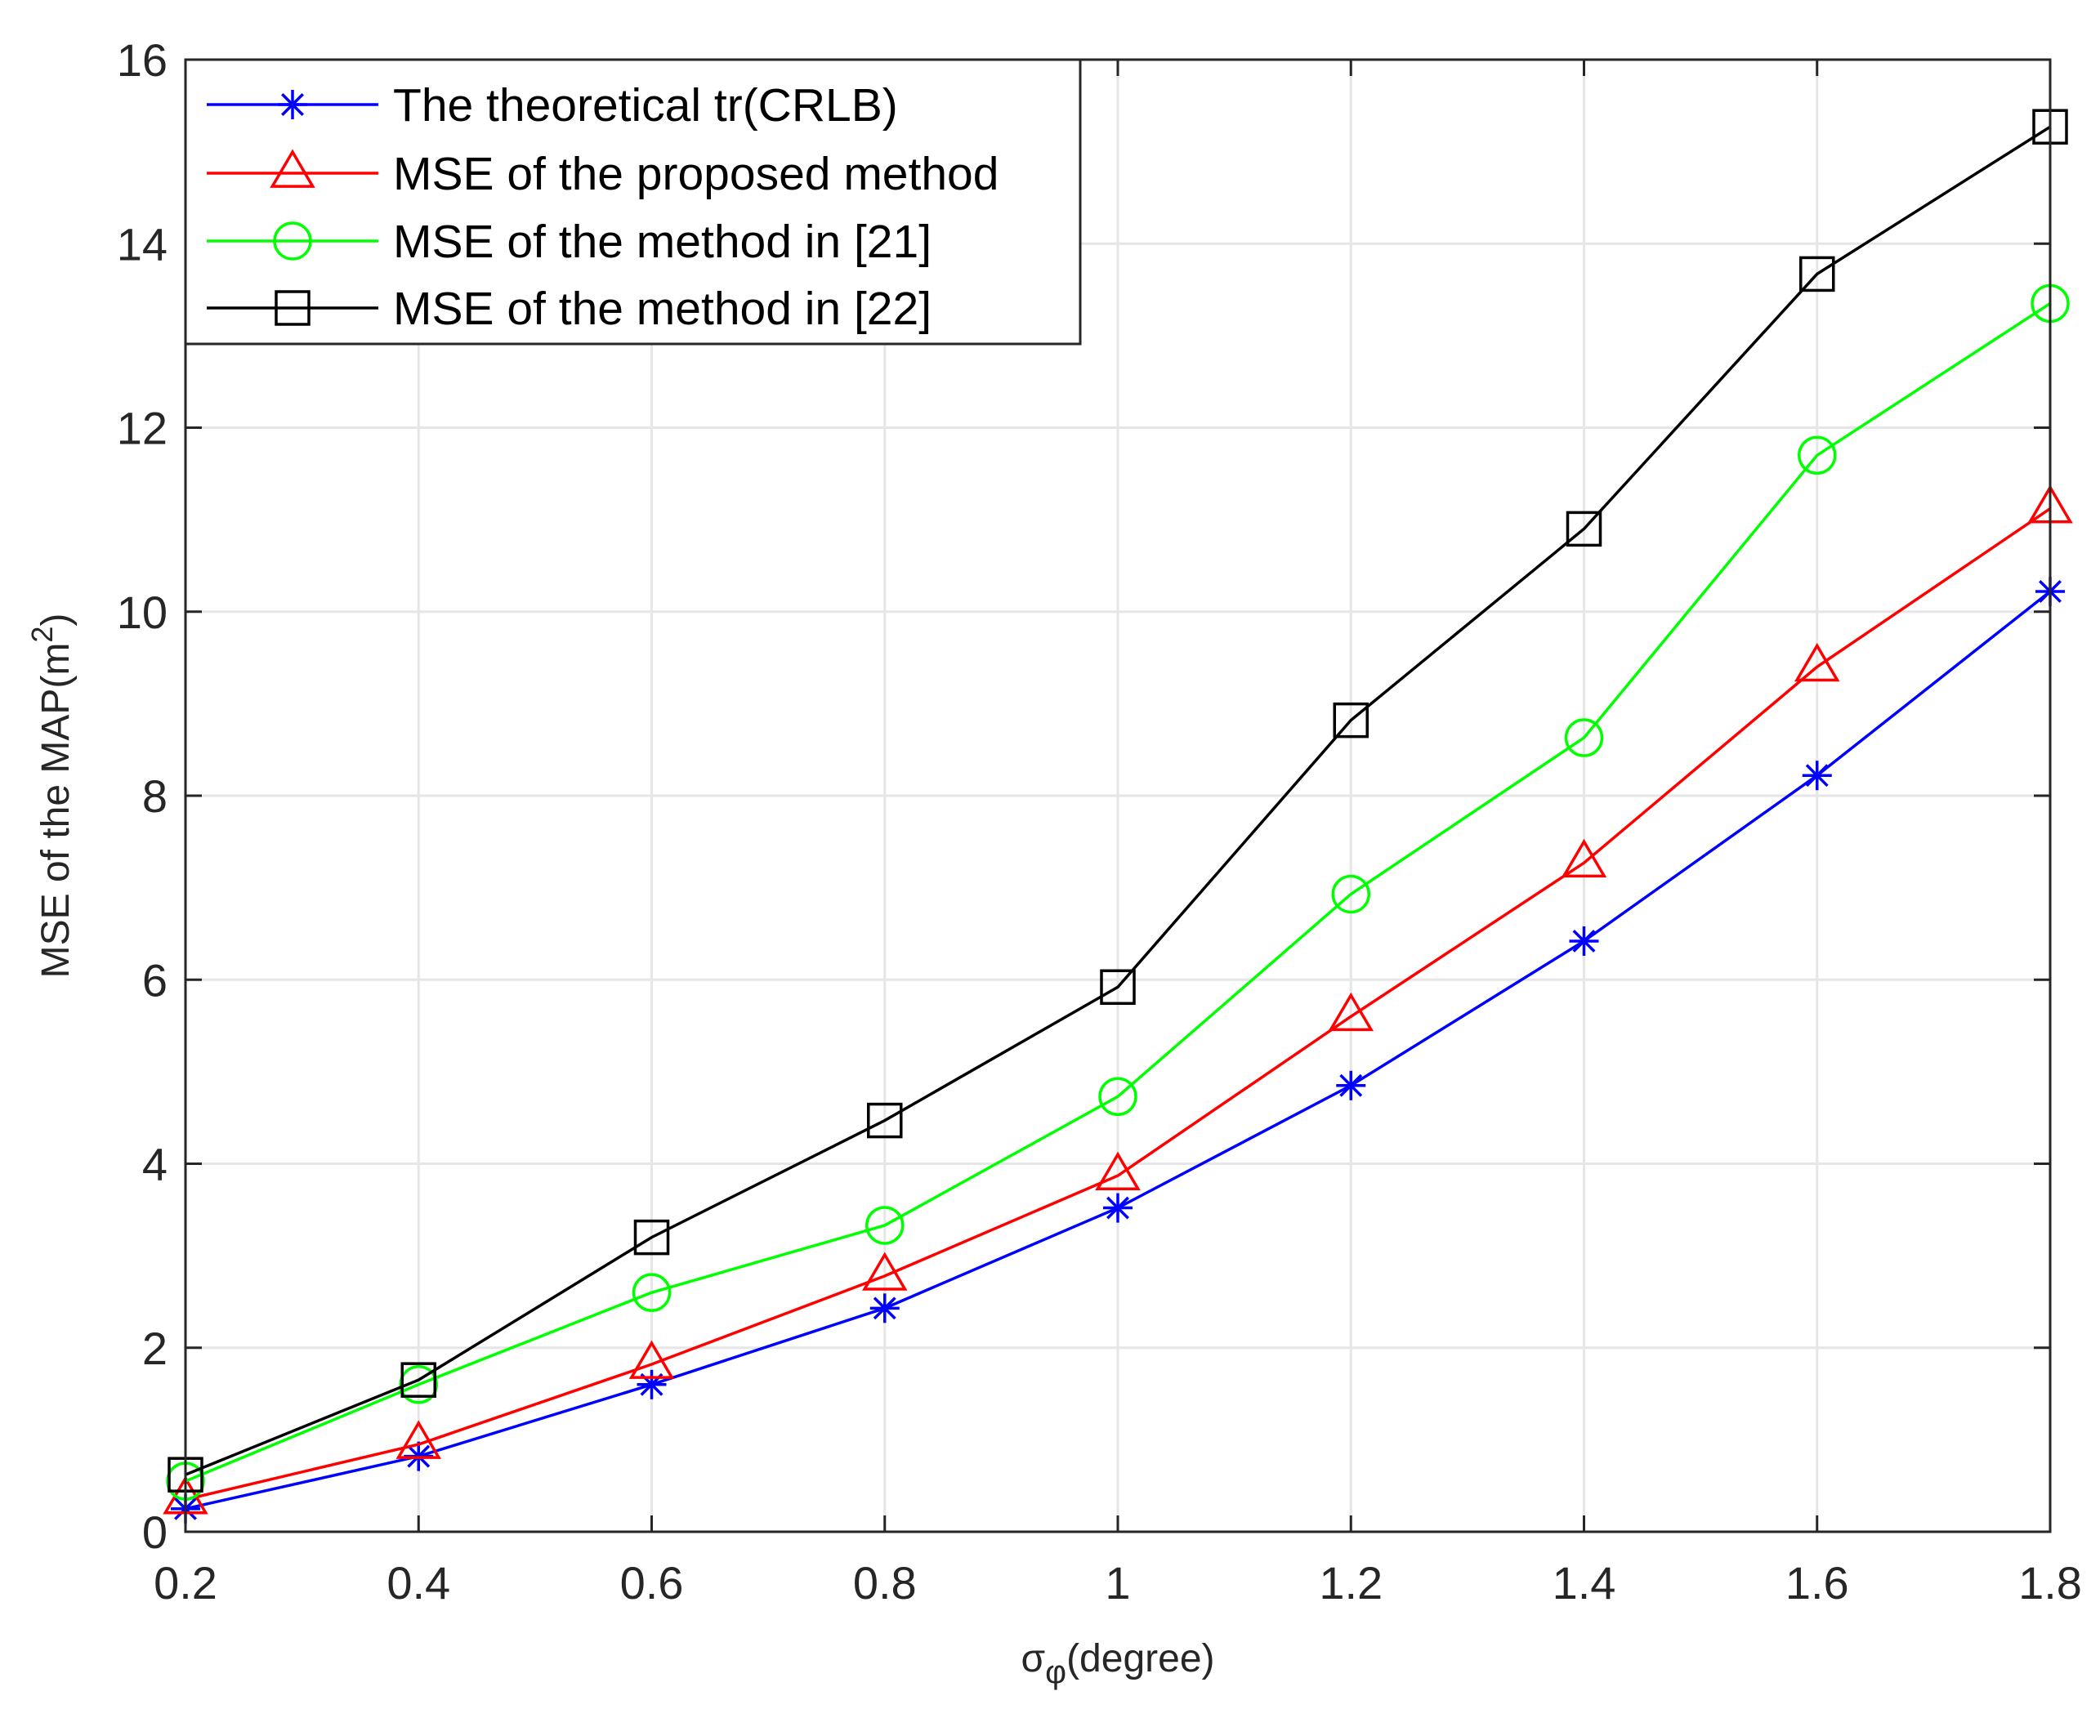 Image resolution: width=2100 pixels, height=1736 pixels. What do you see at coordinates (1055, 1672) in the screenshot?
I see `x-axis-label-sub: φ` at bounding box center [1055, 1672].